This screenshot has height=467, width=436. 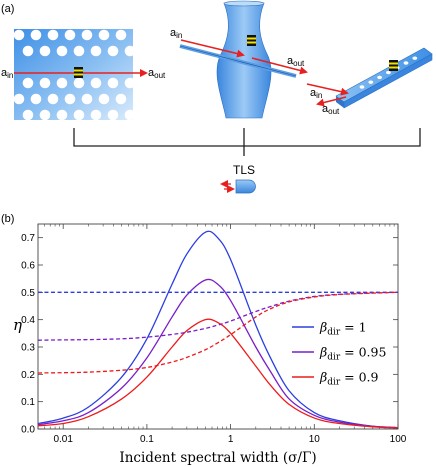 I want to click on x-tick-label: 0.01, so click(x=63, y=439).